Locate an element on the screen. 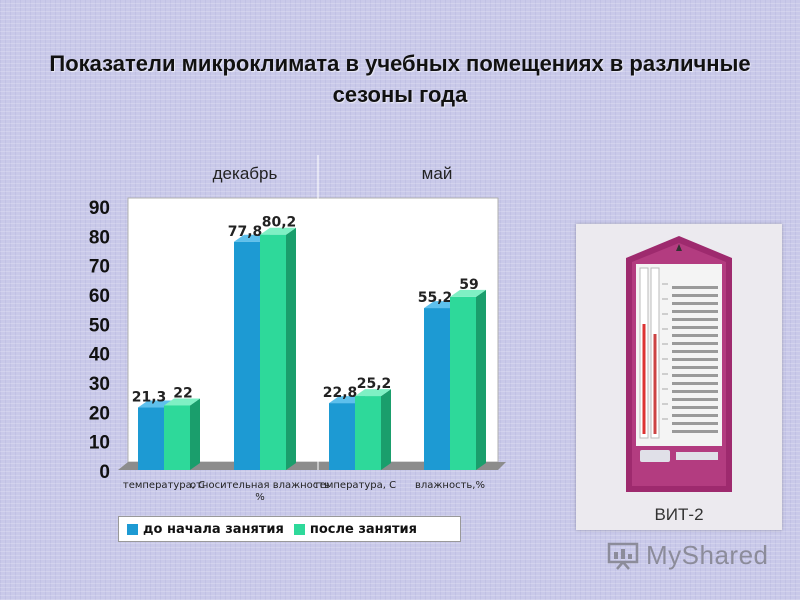  y-tick-label-3: 30 is located at coordinates (99, 384).